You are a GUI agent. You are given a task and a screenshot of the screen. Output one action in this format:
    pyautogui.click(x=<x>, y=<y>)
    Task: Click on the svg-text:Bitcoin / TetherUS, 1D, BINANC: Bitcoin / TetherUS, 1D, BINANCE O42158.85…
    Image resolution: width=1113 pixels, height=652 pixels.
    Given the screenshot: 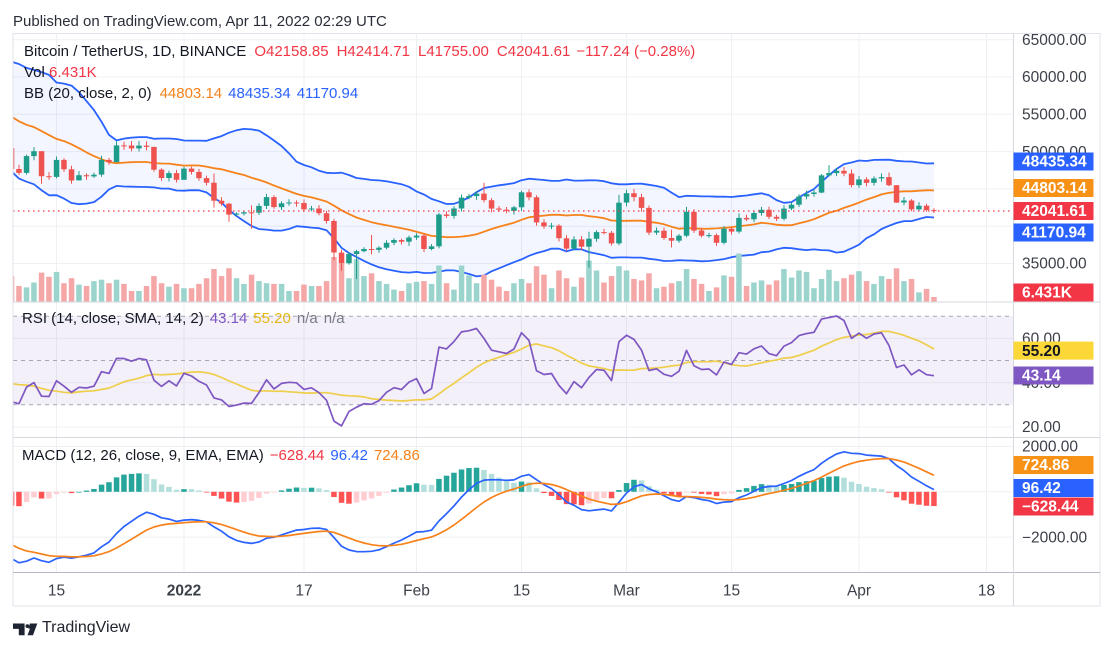 What is the action you would take?
    pyautogui.click(x=359, y=51)
    